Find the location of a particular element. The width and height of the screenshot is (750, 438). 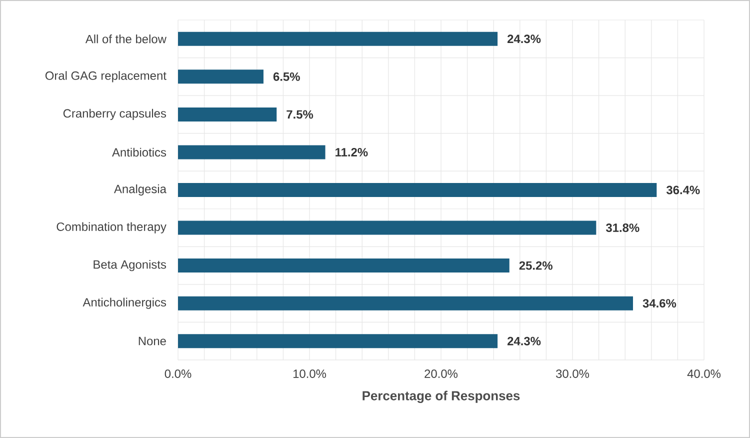

x-tick-label: 0.0% is located at coordinates (178, 374).